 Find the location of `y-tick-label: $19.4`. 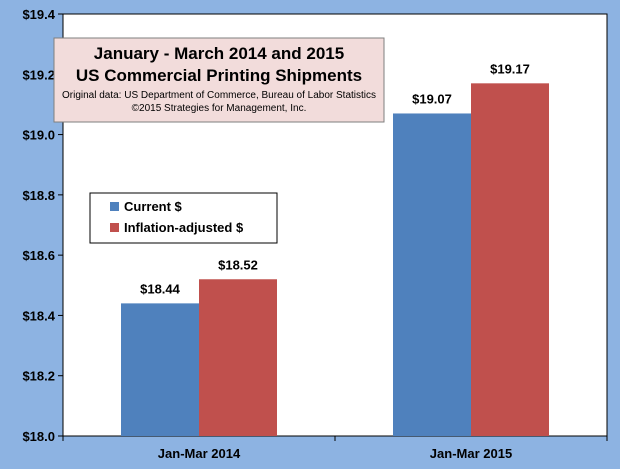

y-tick-label: $19.4 is located at coordinates (38, 14).